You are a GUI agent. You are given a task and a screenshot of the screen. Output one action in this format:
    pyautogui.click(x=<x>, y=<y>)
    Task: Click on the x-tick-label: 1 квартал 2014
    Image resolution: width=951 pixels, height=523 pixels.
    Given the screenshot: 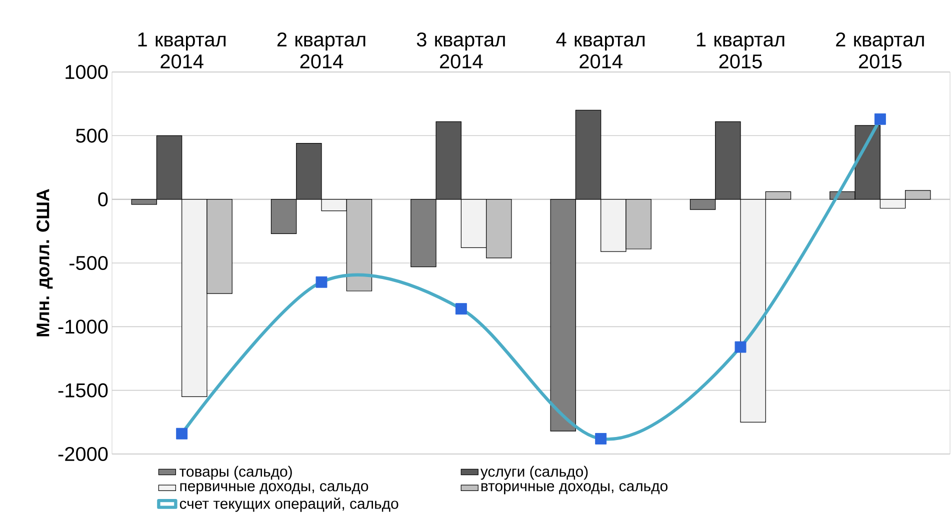 What is the action you would take?
    pyautogui.click(x=182, y=50)
    